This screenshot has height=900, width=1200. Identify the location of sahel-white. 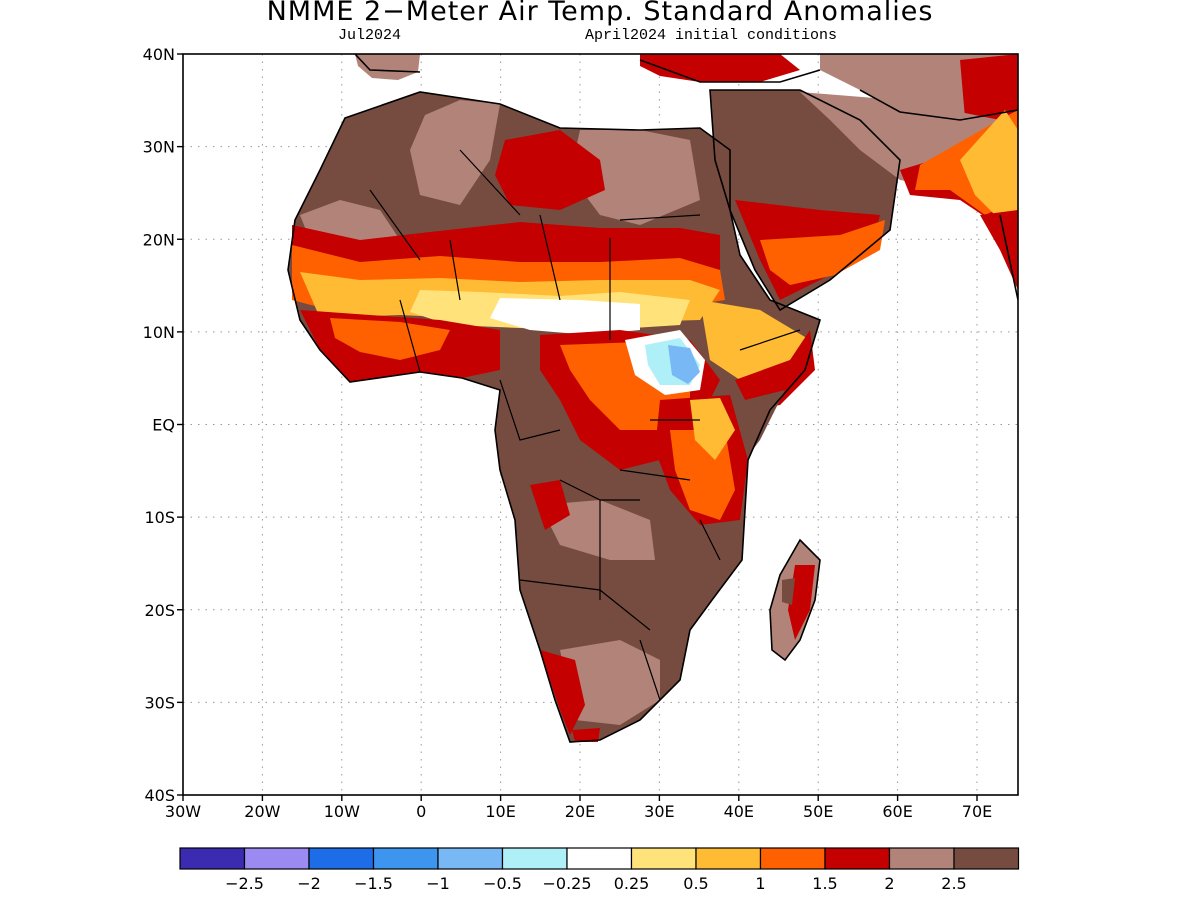
(565, 316).